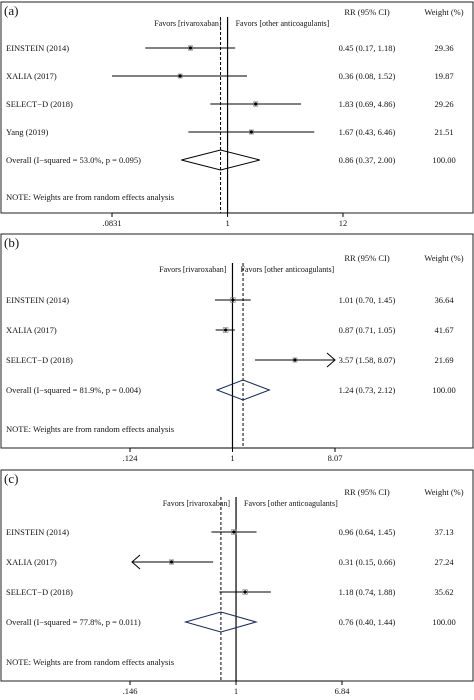 This screenshot has width=474, height=700. What do you see at coordinates (367, 160) in the screenshot?
I see `overall-rr-ci-value: 0.86 (0.37, 2.00)` at bounding box center [367, 160].